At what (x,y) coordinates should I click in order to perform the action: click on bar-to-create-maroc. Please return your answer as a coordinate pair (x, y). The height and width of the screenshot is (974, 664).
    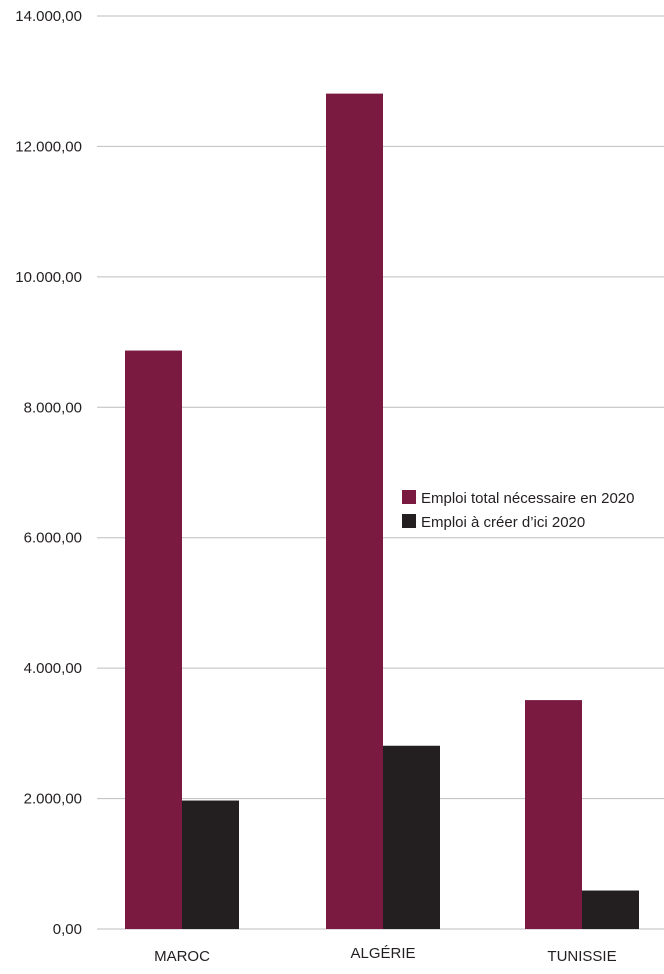
    Looking at the image, I should click on (210, 864).